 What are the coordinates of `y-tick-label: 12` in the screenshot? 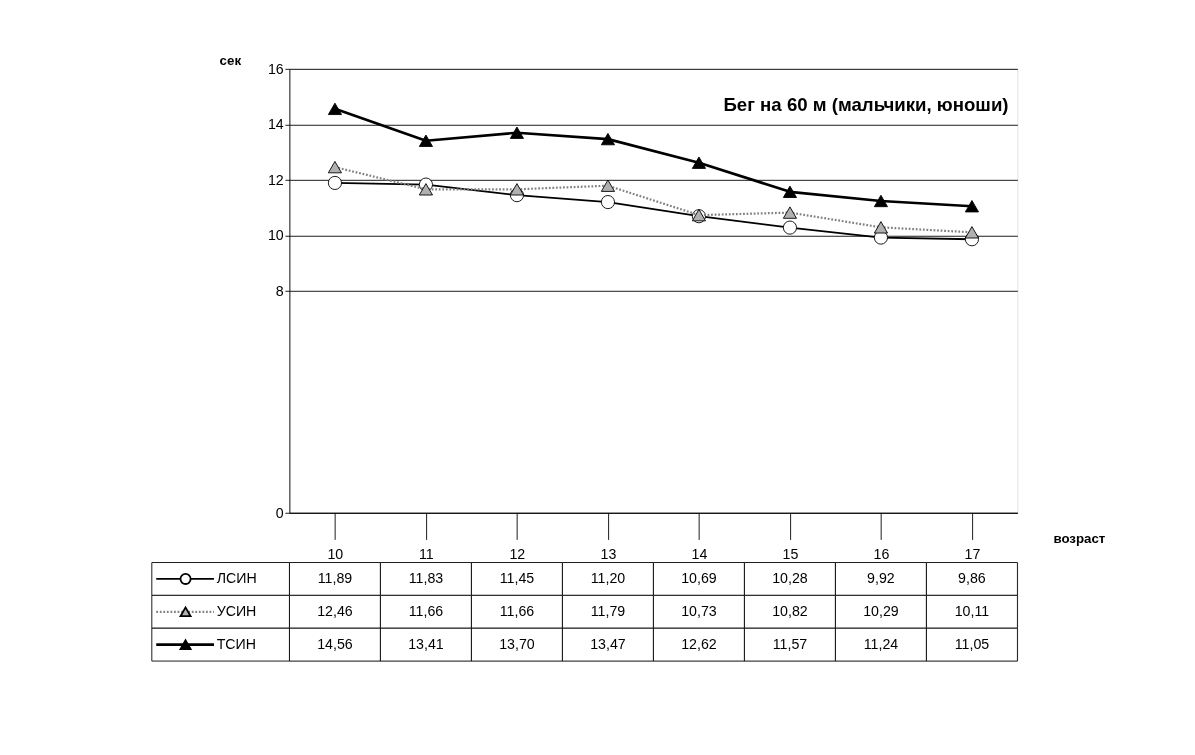 It's located at (275, 179).